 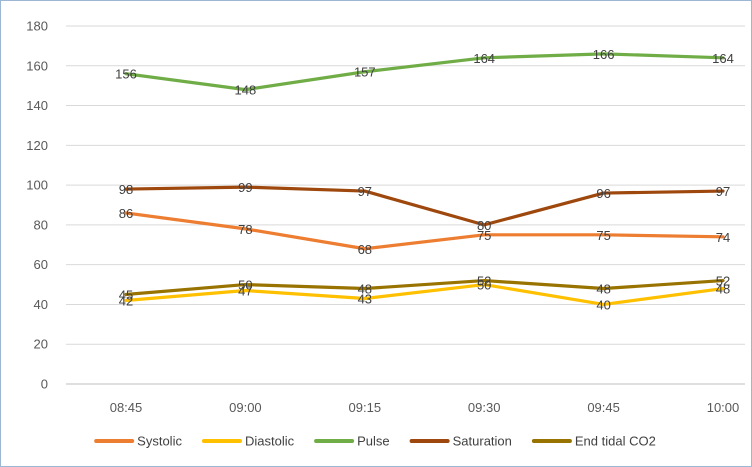 I want to click on data-label-systolic: 74, so click(x=723, y=237).